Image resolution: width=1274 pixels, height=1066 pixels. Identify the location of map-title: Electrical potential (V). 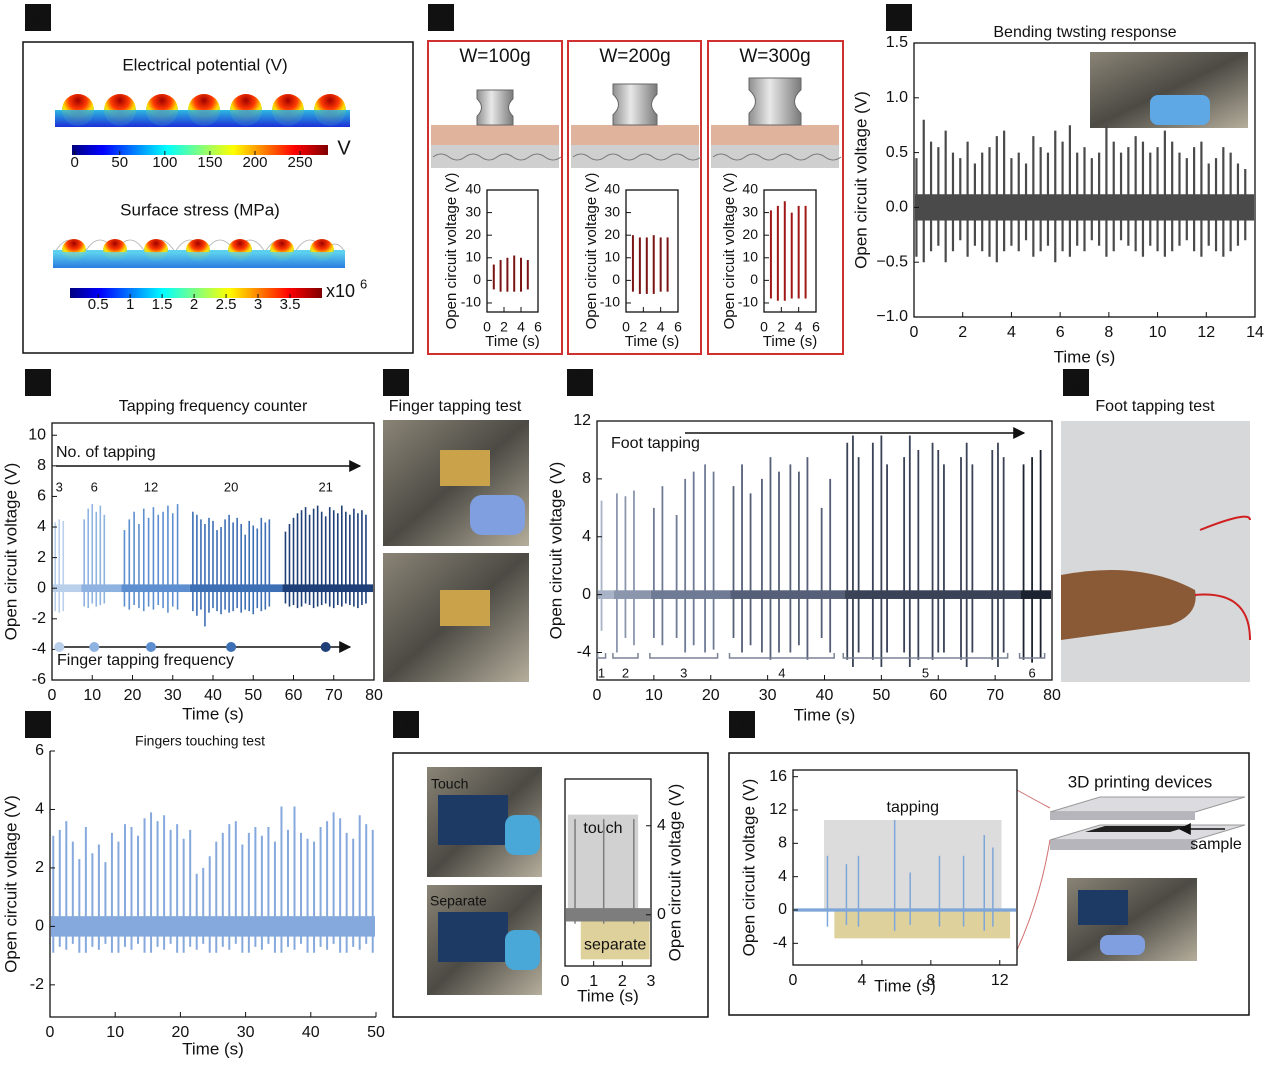
(204, 64).